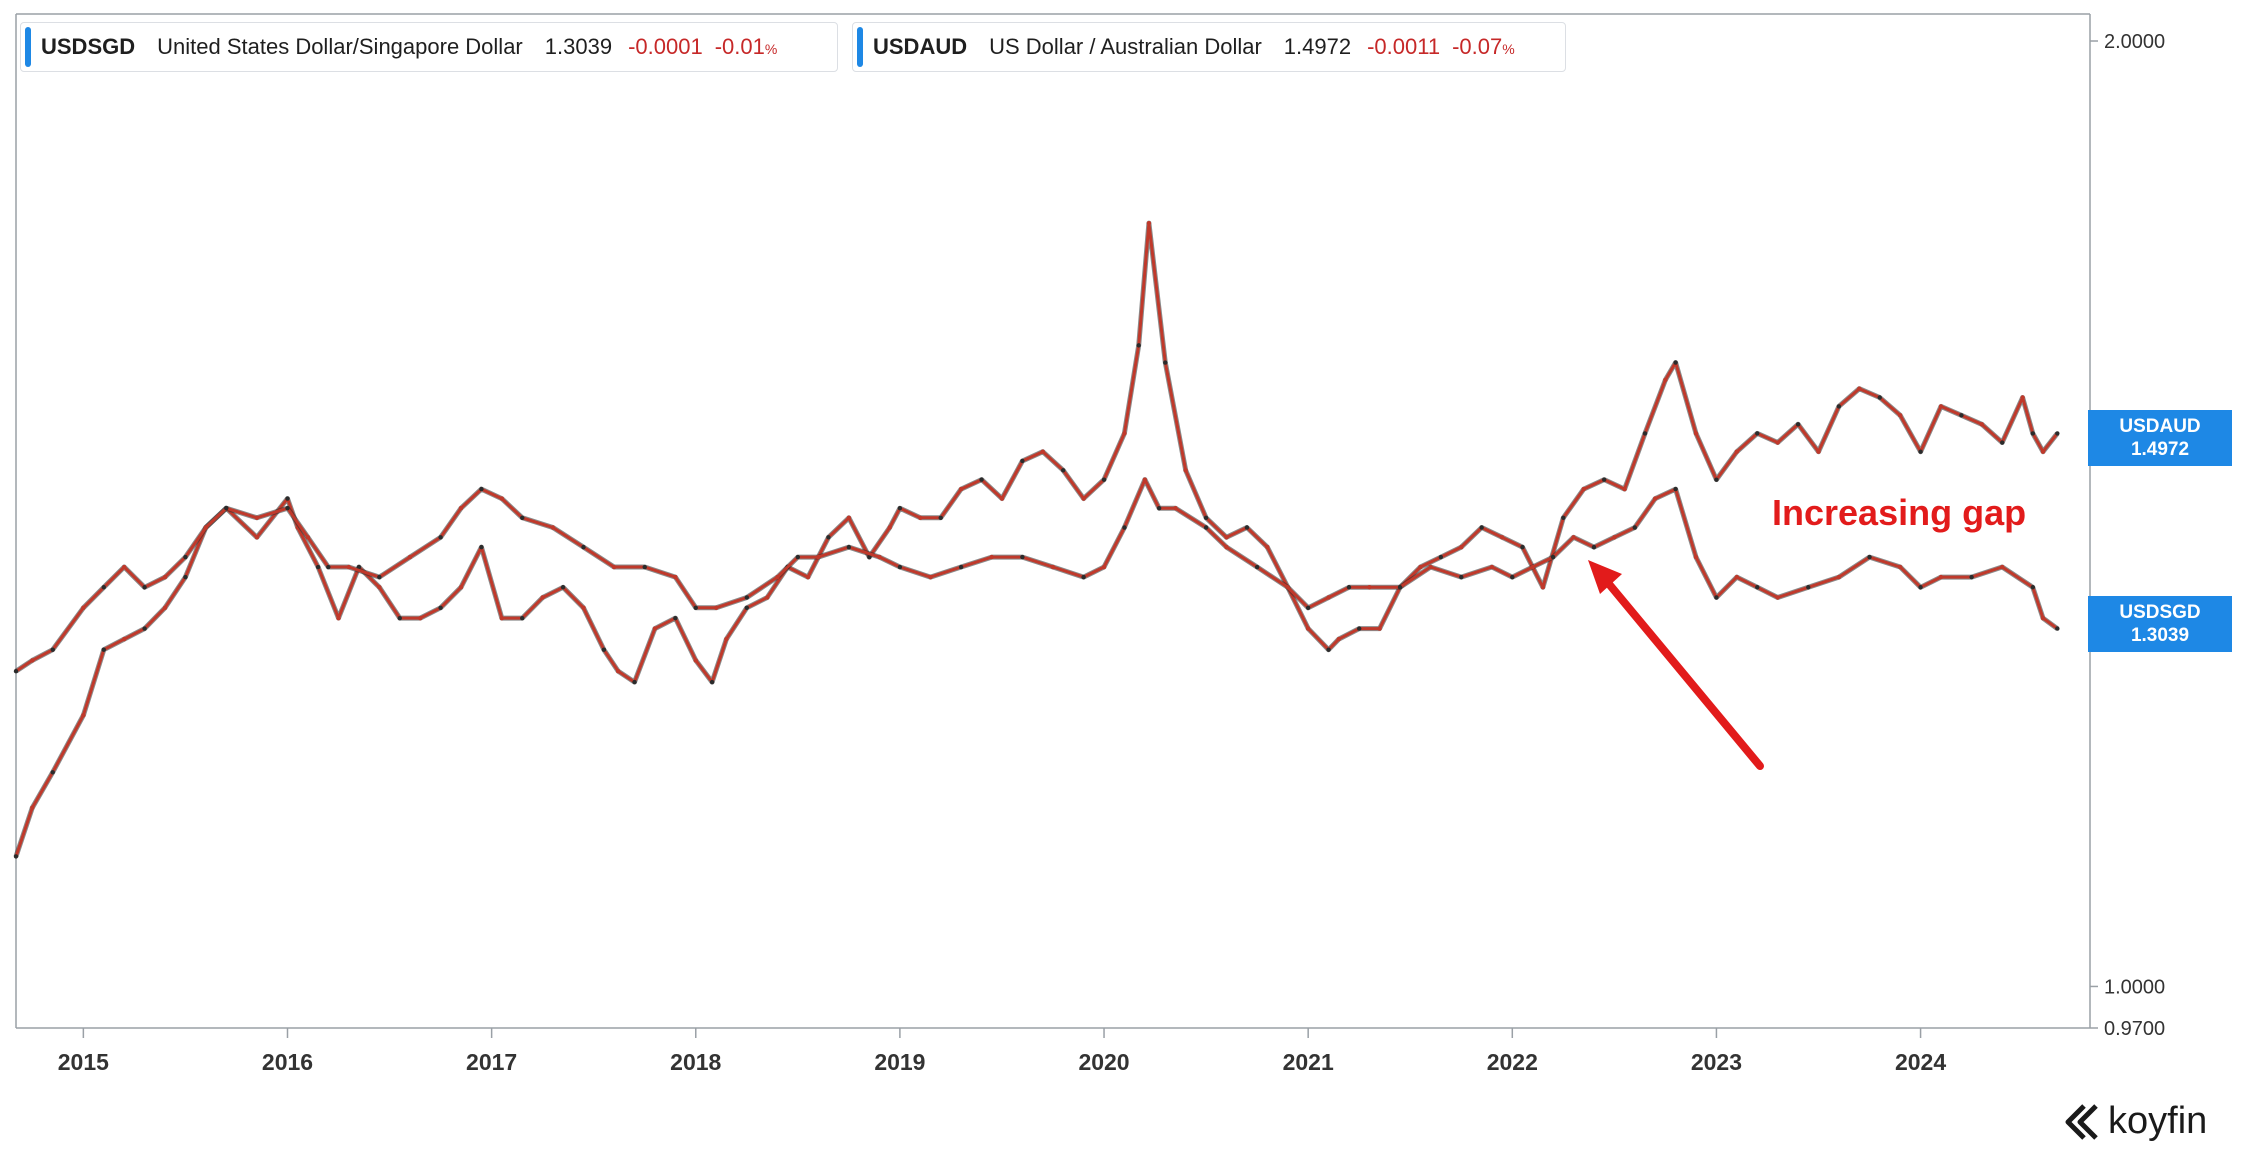 This screenshot has height=1162, width=2248. What do you see at coordinates (2160, 449) in the screenshot?
I see `price-tag-value: 1.4972` at bounding box center [2160, 449].